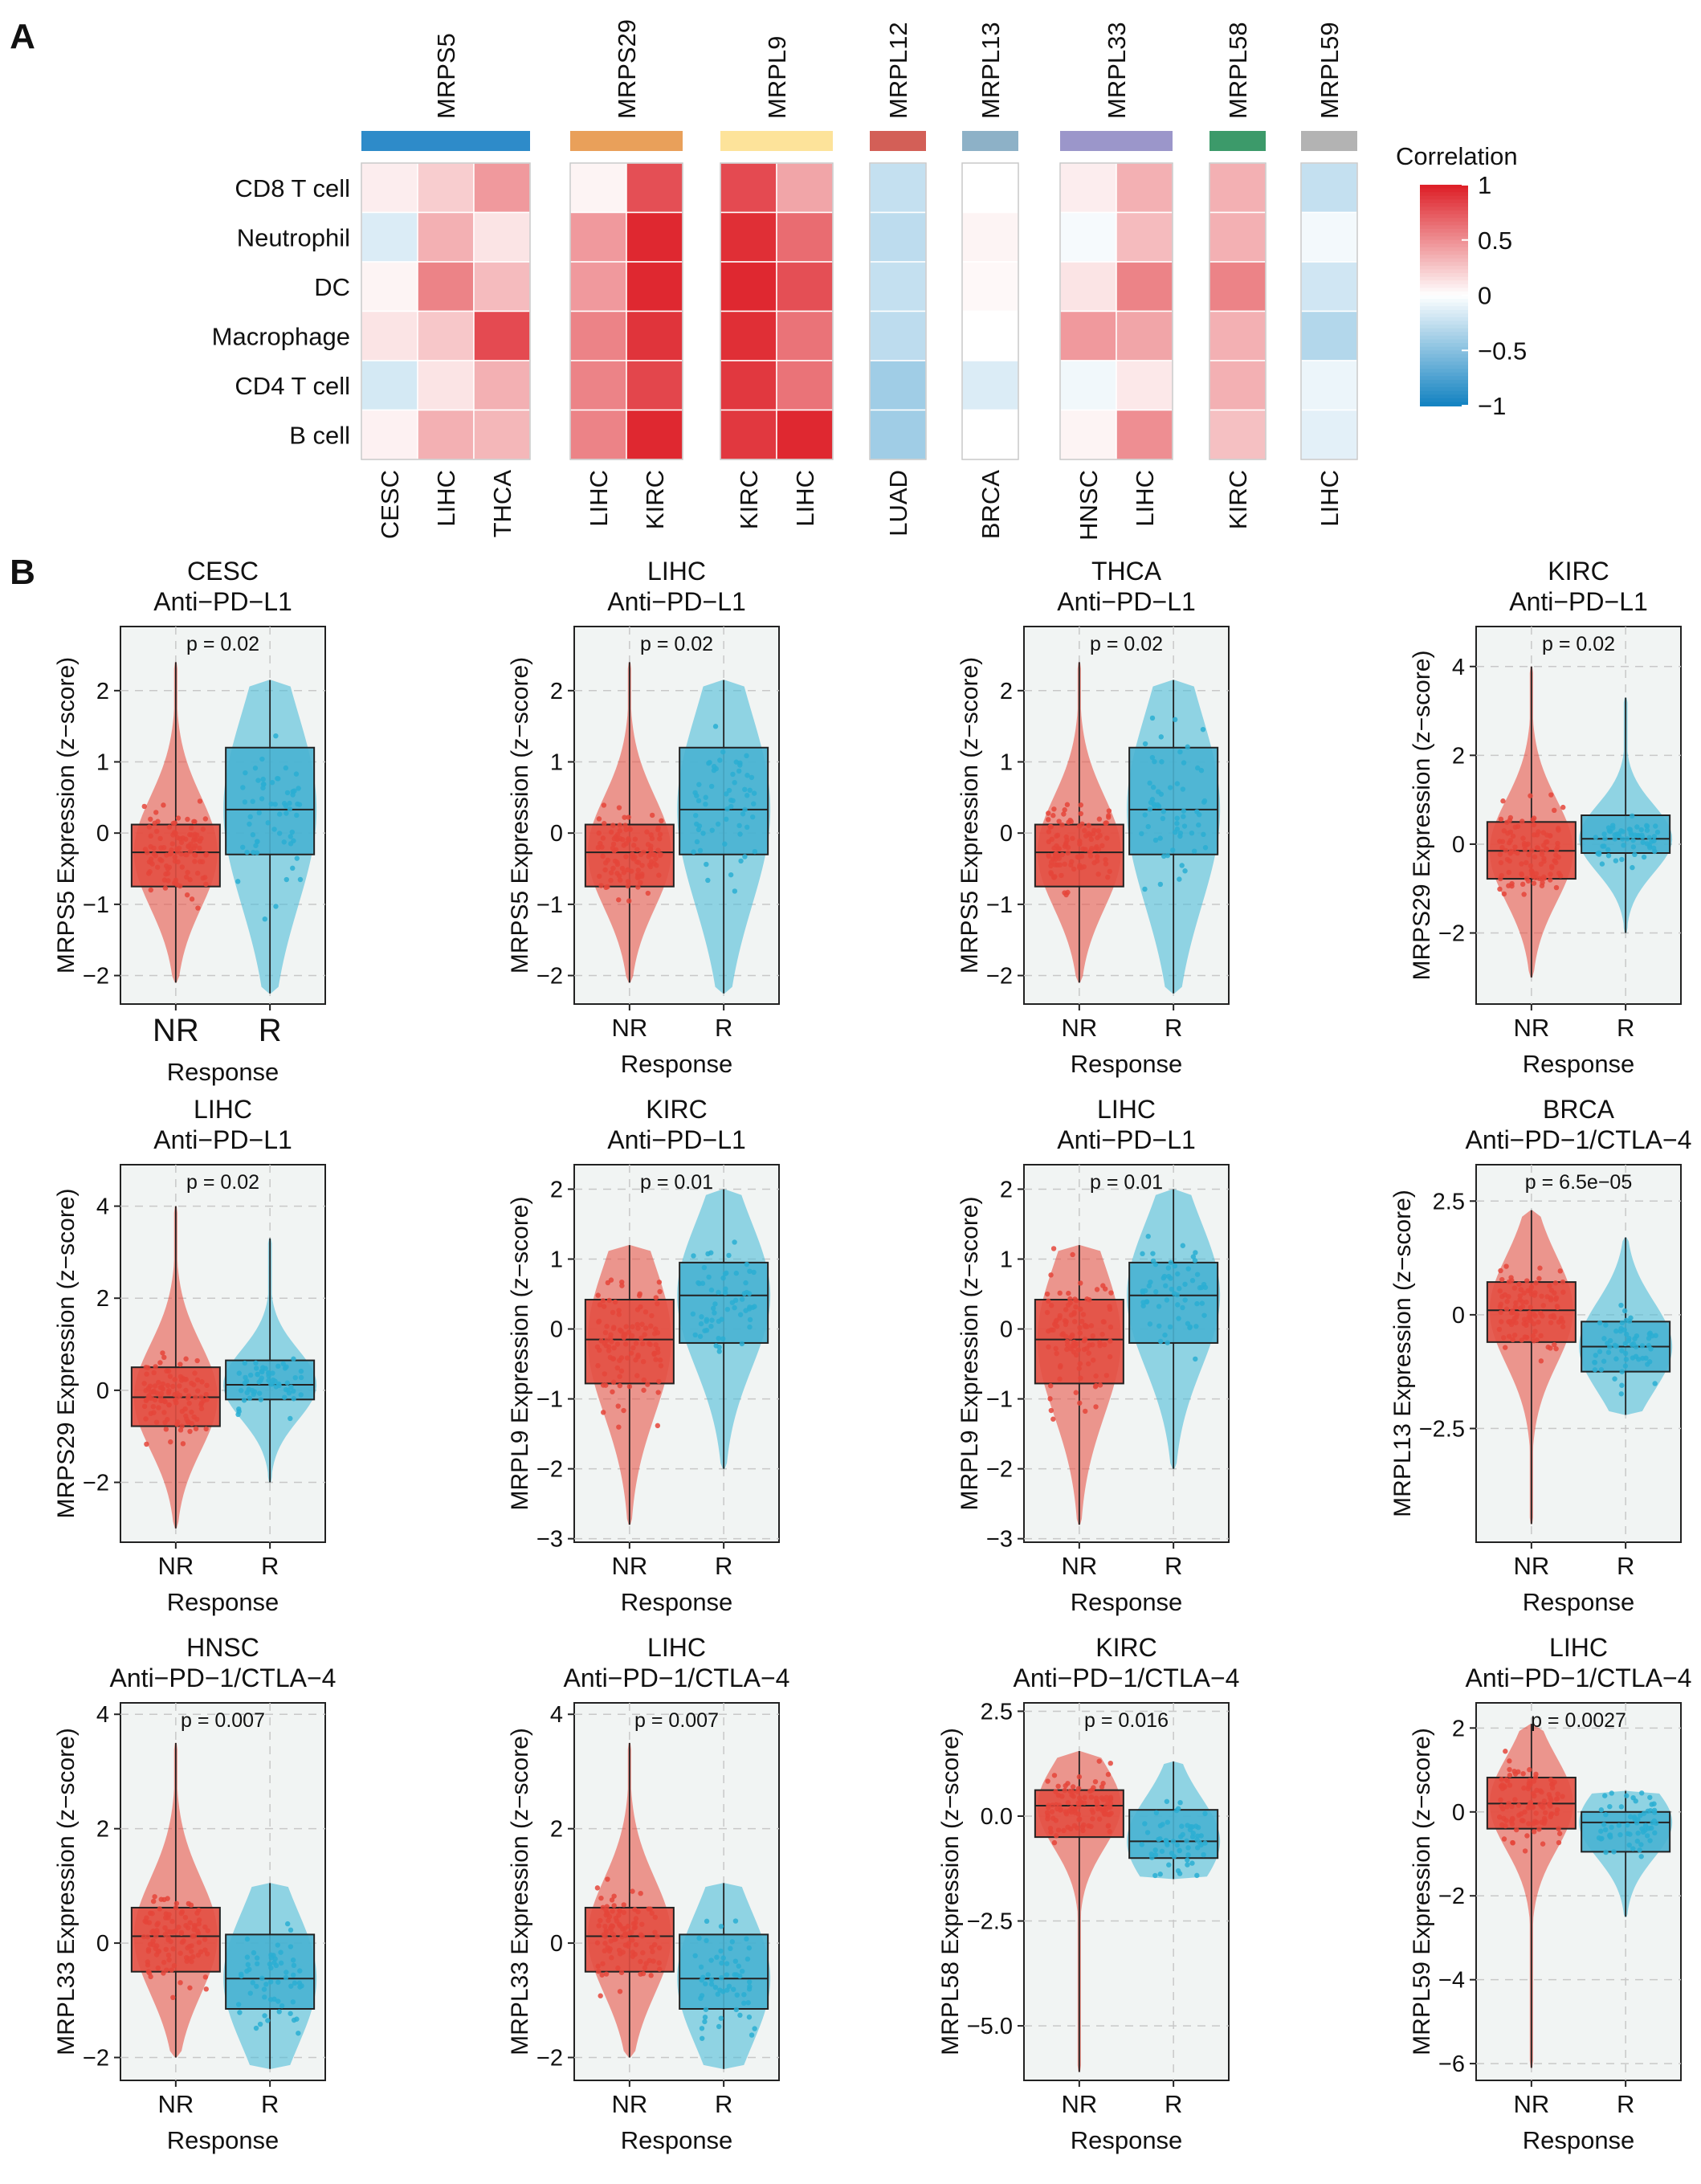  I want to click on cancer-label: BRCA, so click(991, 504).